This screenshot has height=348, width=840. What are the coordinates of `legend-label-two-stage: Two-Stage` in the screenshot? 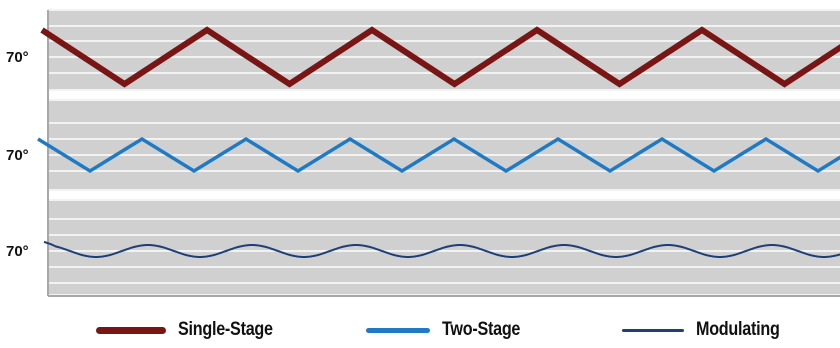 It's located at (481, 329).